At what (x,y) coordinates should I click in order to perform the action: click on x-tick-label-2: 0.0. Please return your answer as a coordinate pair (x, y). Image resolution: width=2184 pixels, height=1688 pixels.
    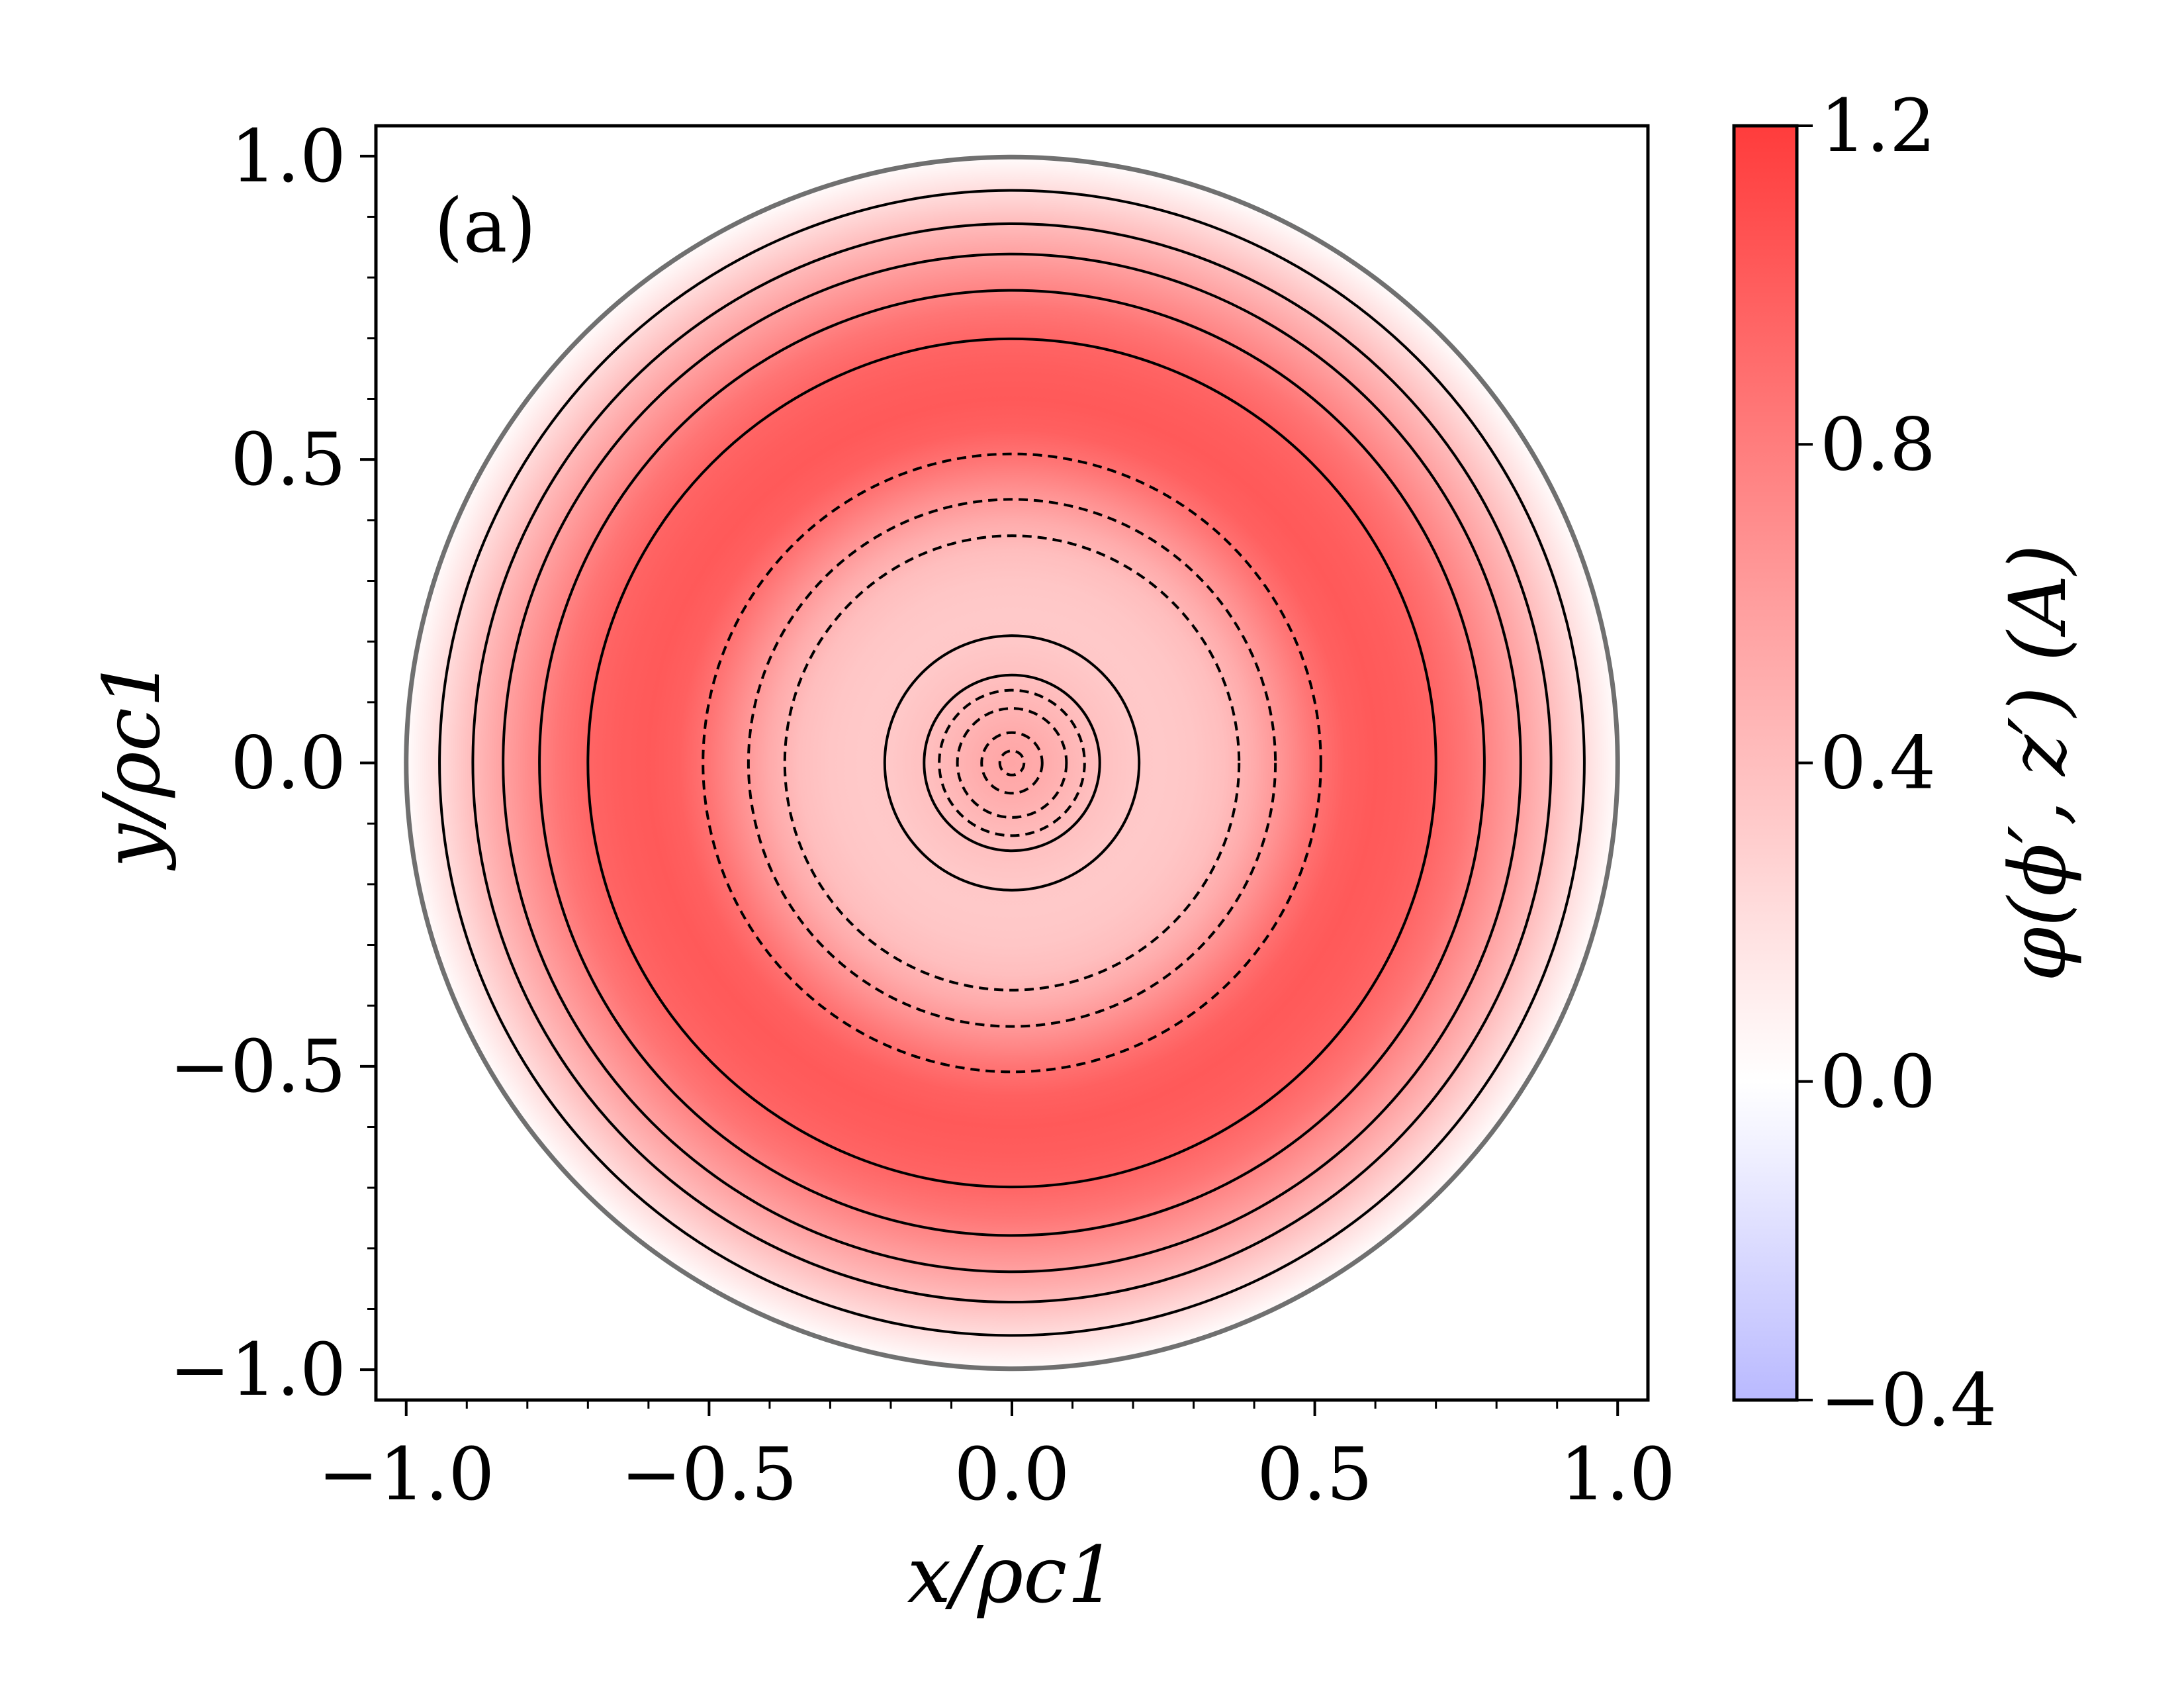
    Looking at the image, I should click on (1012, 1474).